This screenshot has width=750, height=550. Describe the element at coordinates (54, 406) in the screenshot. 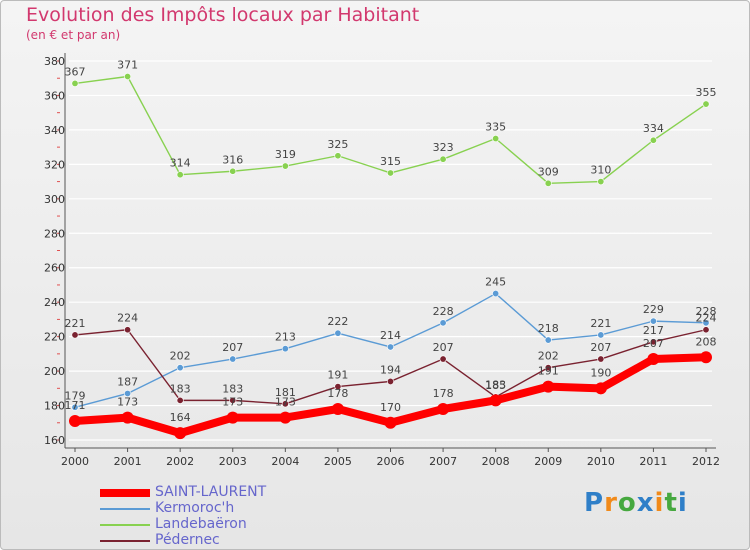

I see `y-tick-label: 180` at that location.